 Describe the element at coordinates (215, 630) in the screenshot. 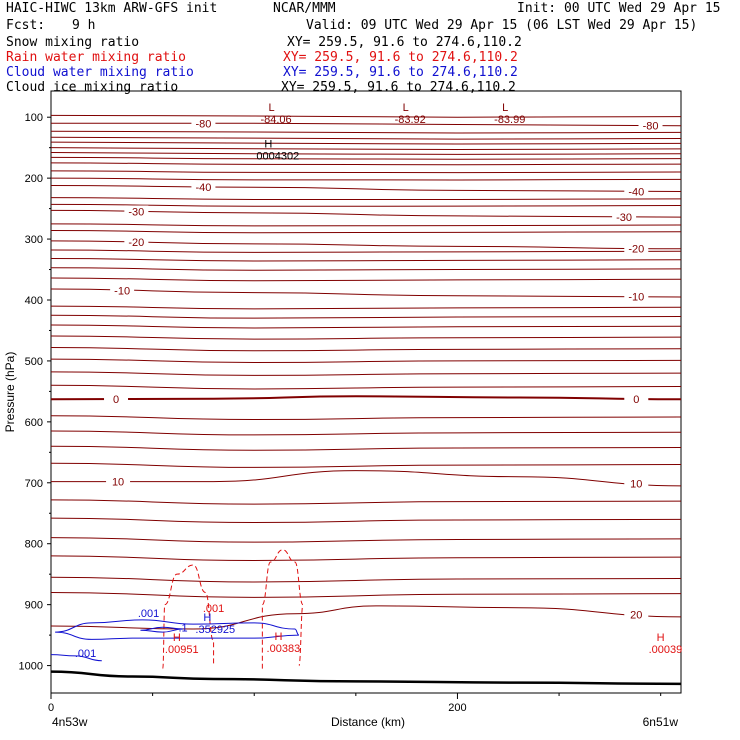

I see `extremum-value: .352925` at that location.